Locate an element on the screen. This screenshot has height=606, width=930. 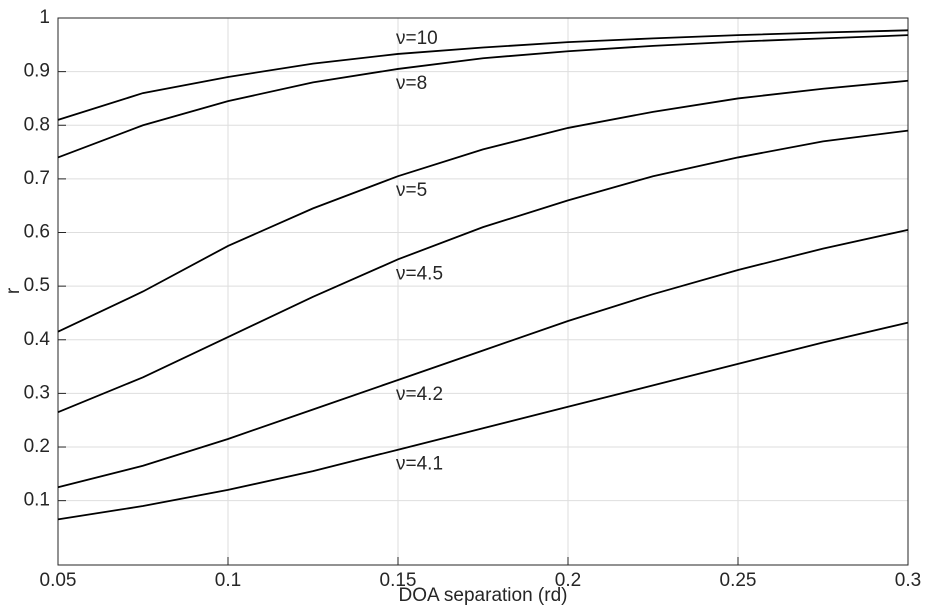
y-tick-label: 0.2 is located at coordinates (37, 446).